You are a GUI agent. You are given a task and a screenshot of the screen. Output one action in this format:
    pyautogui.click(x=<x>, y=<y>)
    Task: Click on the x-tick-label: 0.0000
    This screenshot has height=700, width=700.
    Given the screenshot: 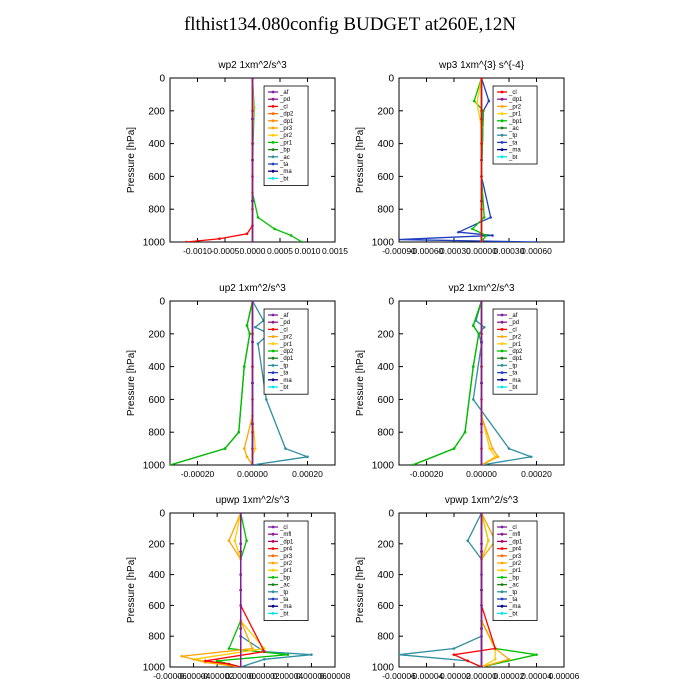 What is the action you would take?
    pyautogui.click(x=253, y=251)
    